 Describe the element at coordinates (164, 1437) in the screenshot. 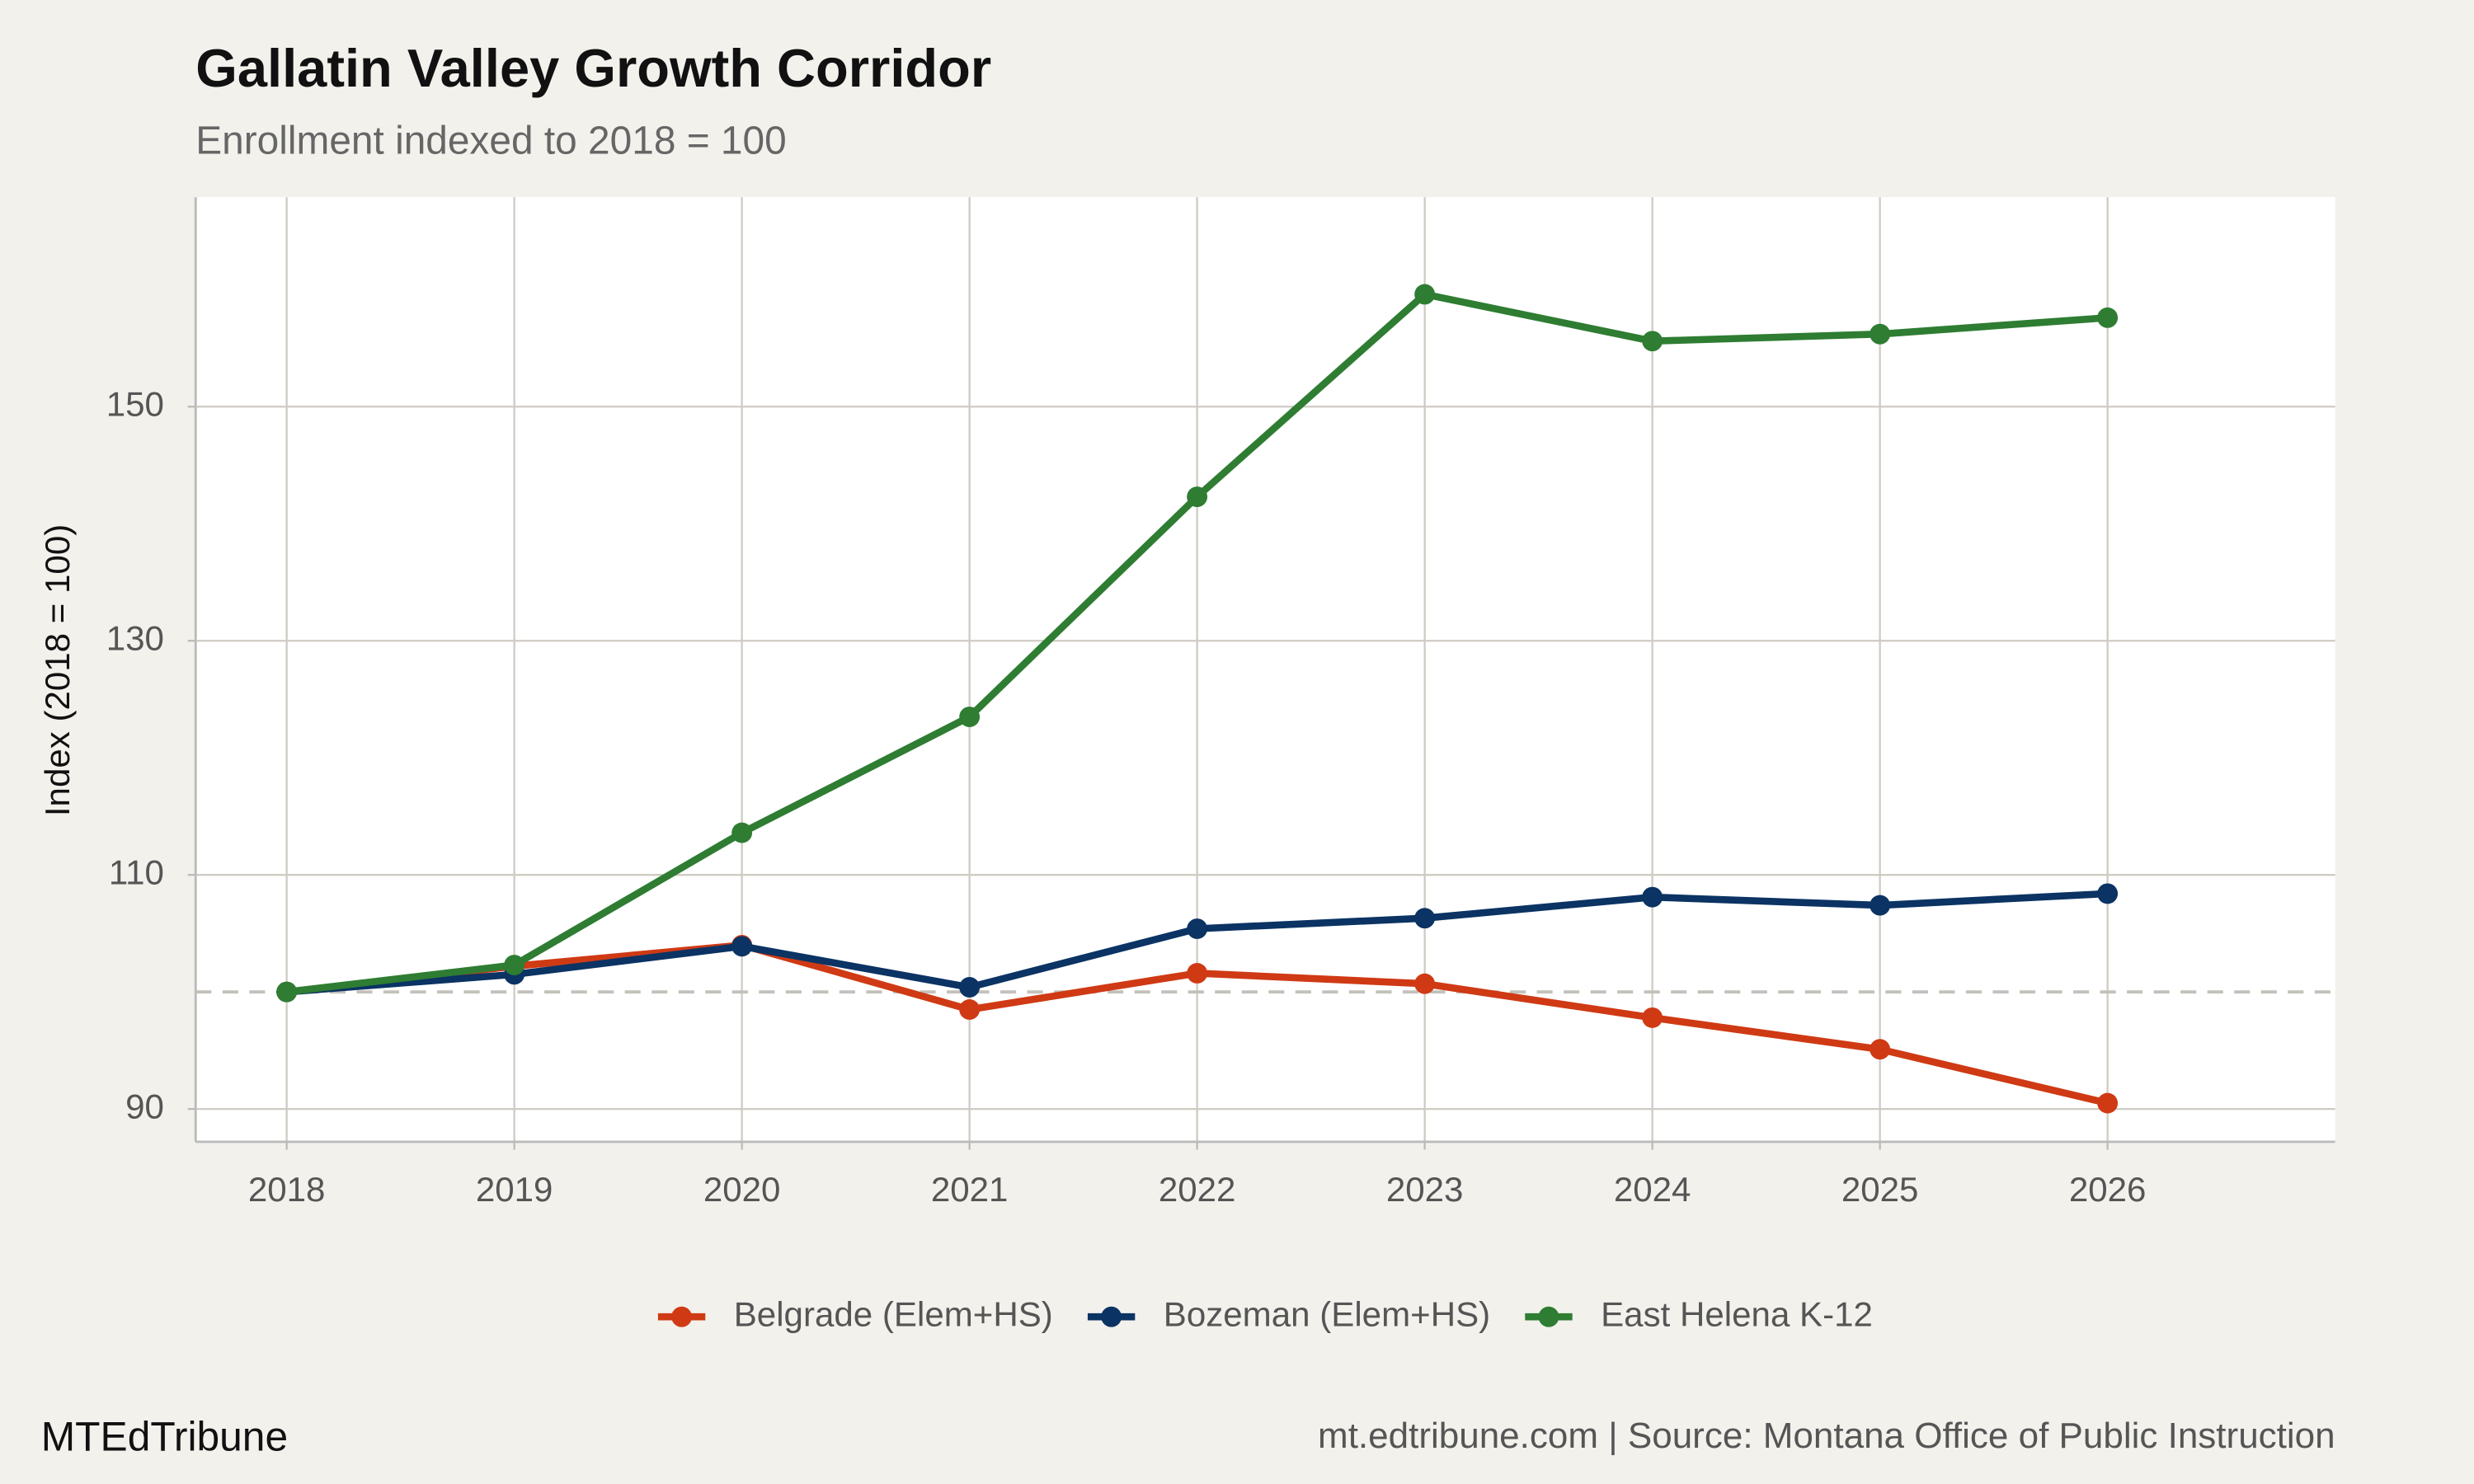

I see `footer-brand: MTEdTribune` at that location.